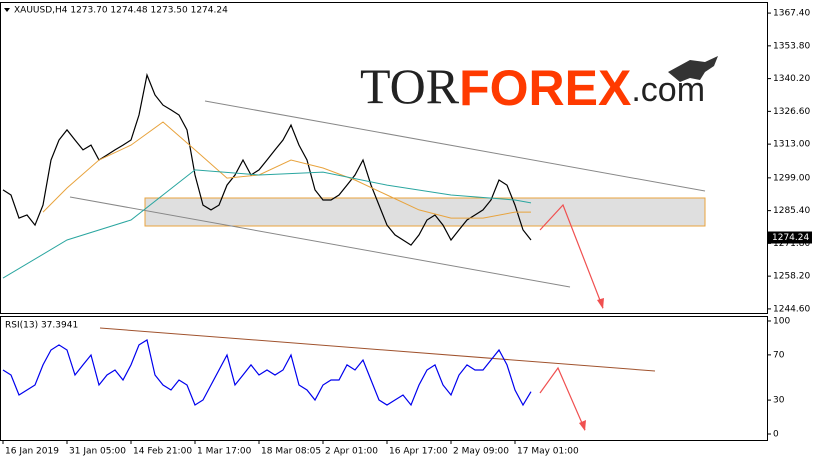  I want to click on x-tick-label: 31 Jan 05:00, so click(97, 452).